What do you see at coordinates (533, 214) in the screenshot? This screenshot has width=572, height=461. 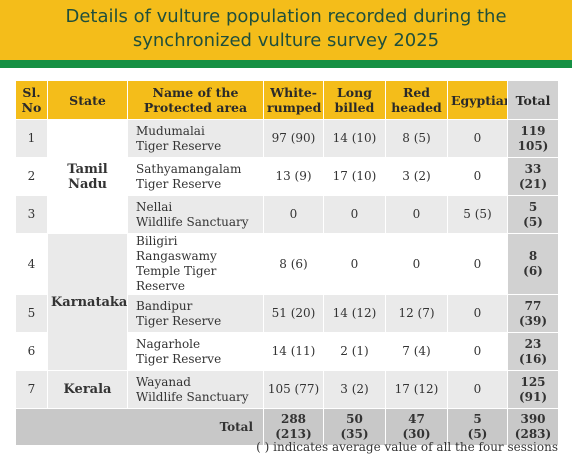 I see `cell-total: 5 (5)` at bounding box center [533, 214].